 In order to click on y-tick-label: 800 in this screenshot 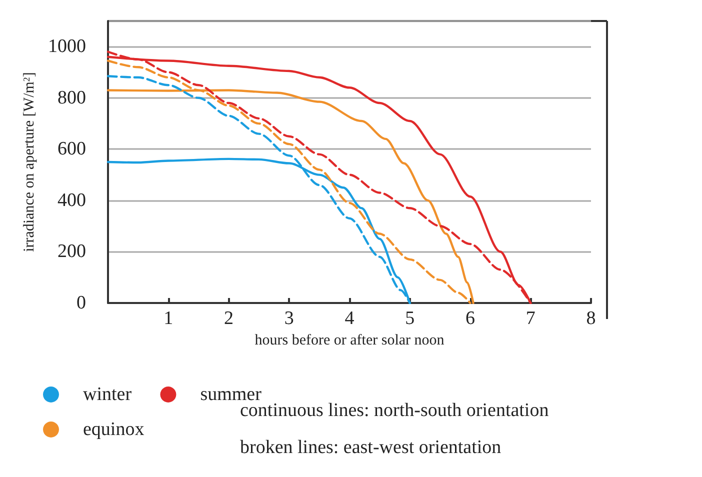, I will do `click(72, 97)`.